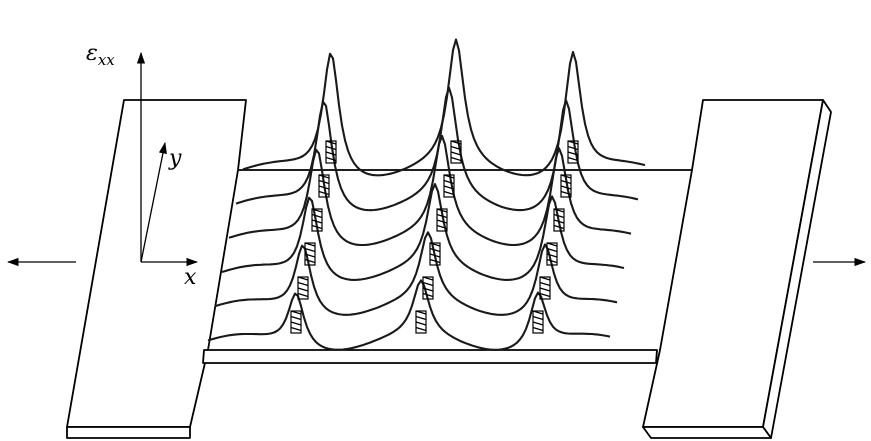  Describe the element at coordinates (190, 277) in the screenshot. I see `x-label: x` at that location.